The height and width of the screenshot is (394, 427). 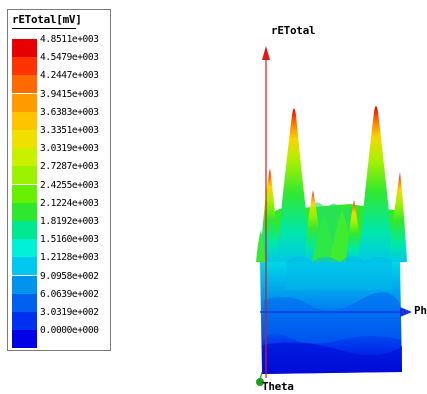 What do you see at coordinates (332, 358) in the screenshot?
I see `surface-base-shadow` at bounding box center [332, 358].